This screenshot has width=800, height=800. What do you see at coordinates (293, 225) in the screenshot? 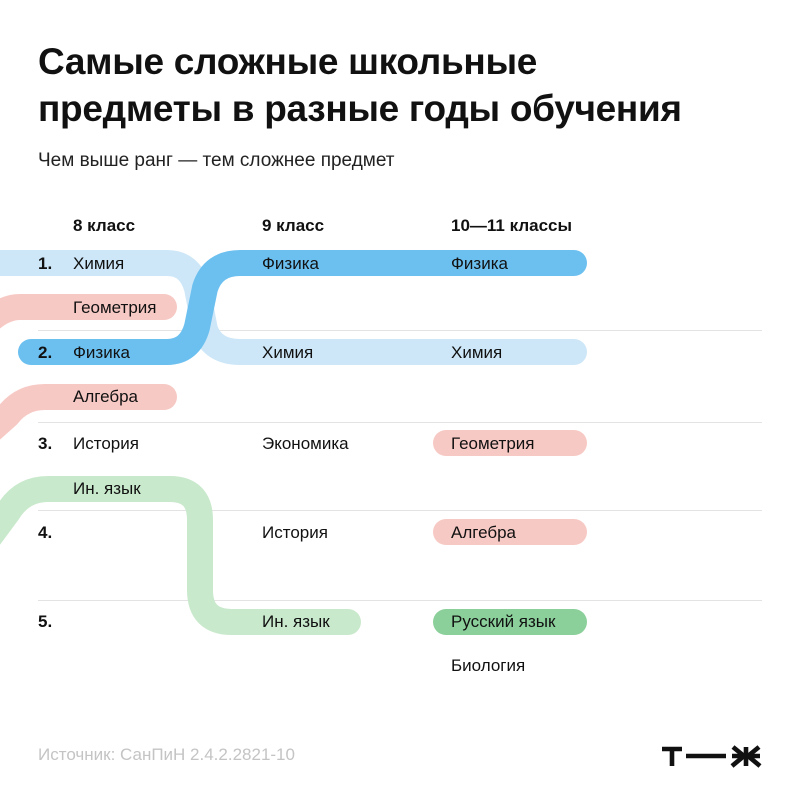
I see `column-header-9: 9 класс` at bounding box center [293, 225].